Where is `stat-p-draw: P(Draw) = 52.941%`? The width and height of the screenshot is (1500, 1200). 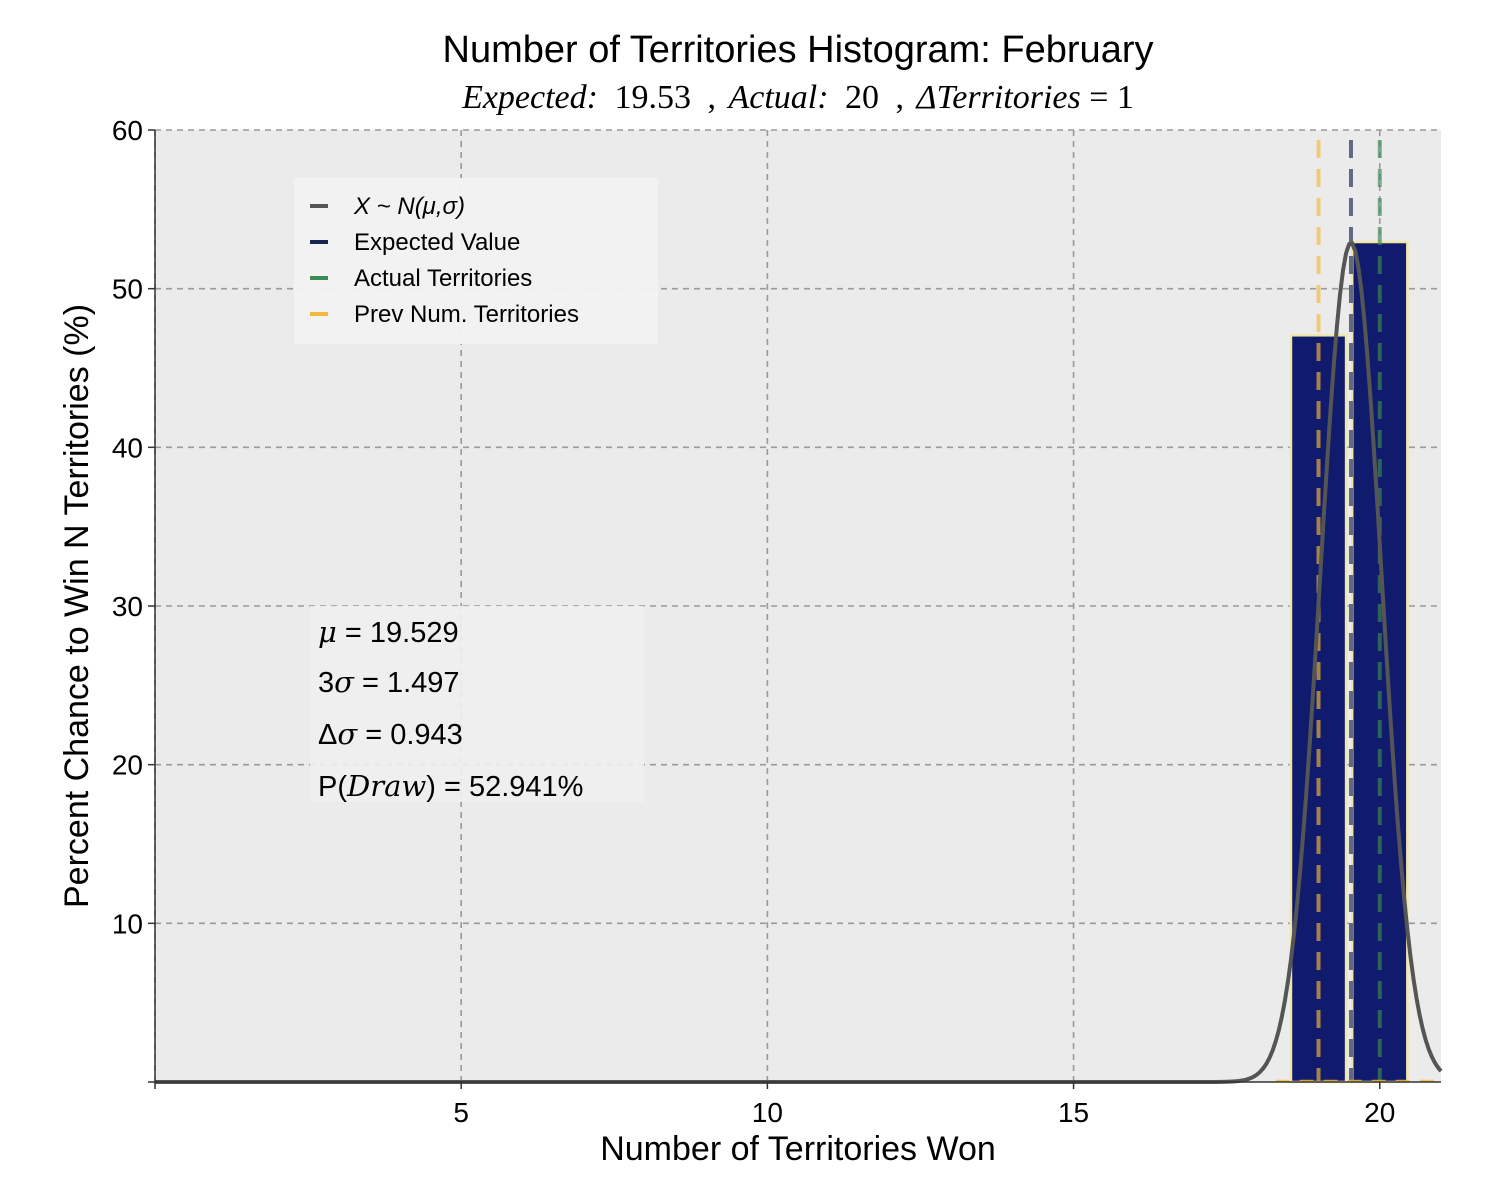
stat-p-draw: P(Draw) = 52.941% is located at coordinates (450, 786).